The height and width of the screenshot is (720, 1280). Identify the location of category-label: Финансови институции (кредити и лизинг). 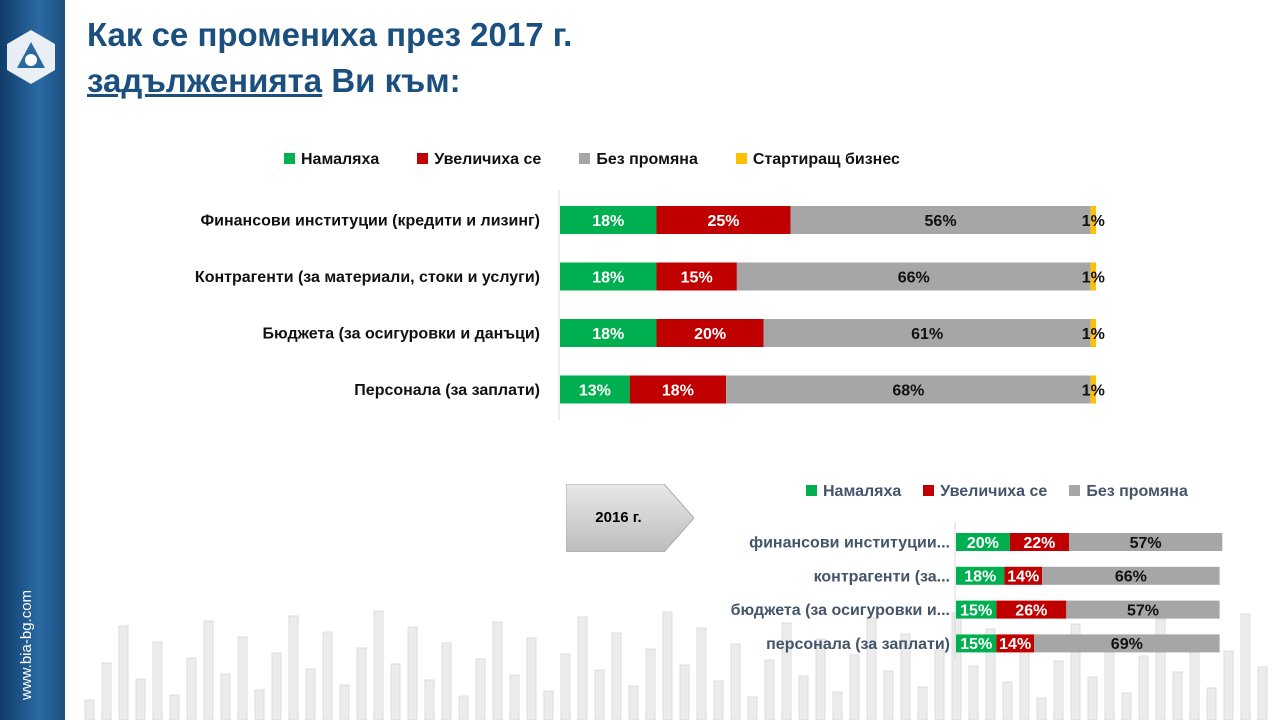
(370, 221).